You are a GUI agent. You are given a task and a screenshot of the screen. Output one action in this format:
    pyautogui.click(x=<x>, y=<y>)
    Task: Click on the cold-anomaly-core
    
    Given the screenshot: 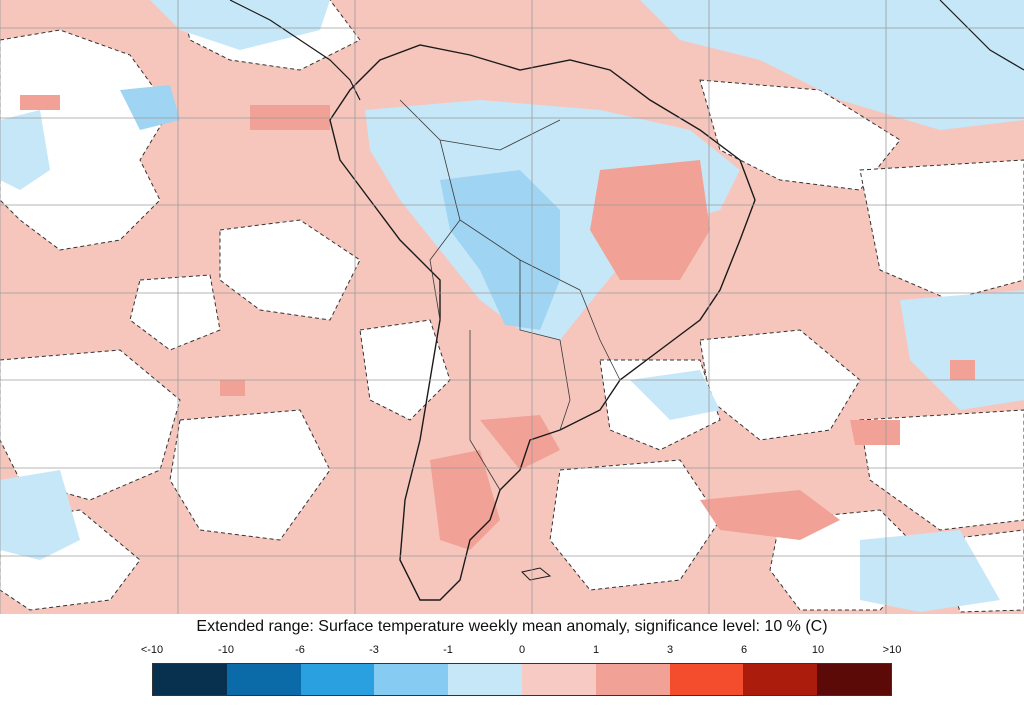 What is the action you would take?
    pyautogui.click(x=340, y=207)
    